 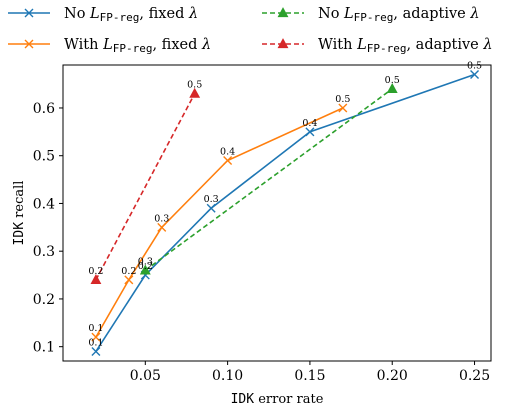 What do you see at coordinates (309, 376) in the screenshot?
I see `x-tick-label: 0.15` at bounding box center [309, 376].